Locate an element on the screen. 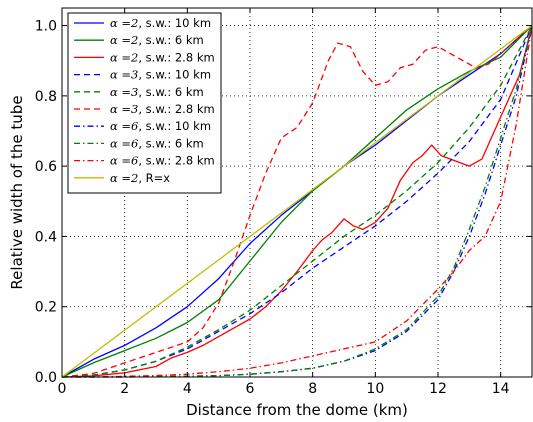 Image resolution: width=533 pixels, height=422 pixels. x-tick-label: 2 is located at coordinates (124, 389).